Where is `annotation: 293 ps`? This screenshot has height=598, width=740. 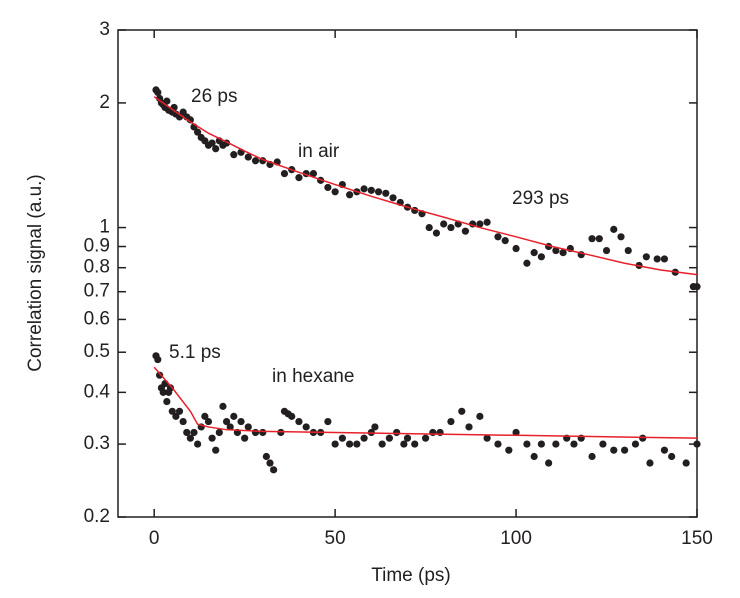
annotation: 293 ps is located at coordinates (540, 198).